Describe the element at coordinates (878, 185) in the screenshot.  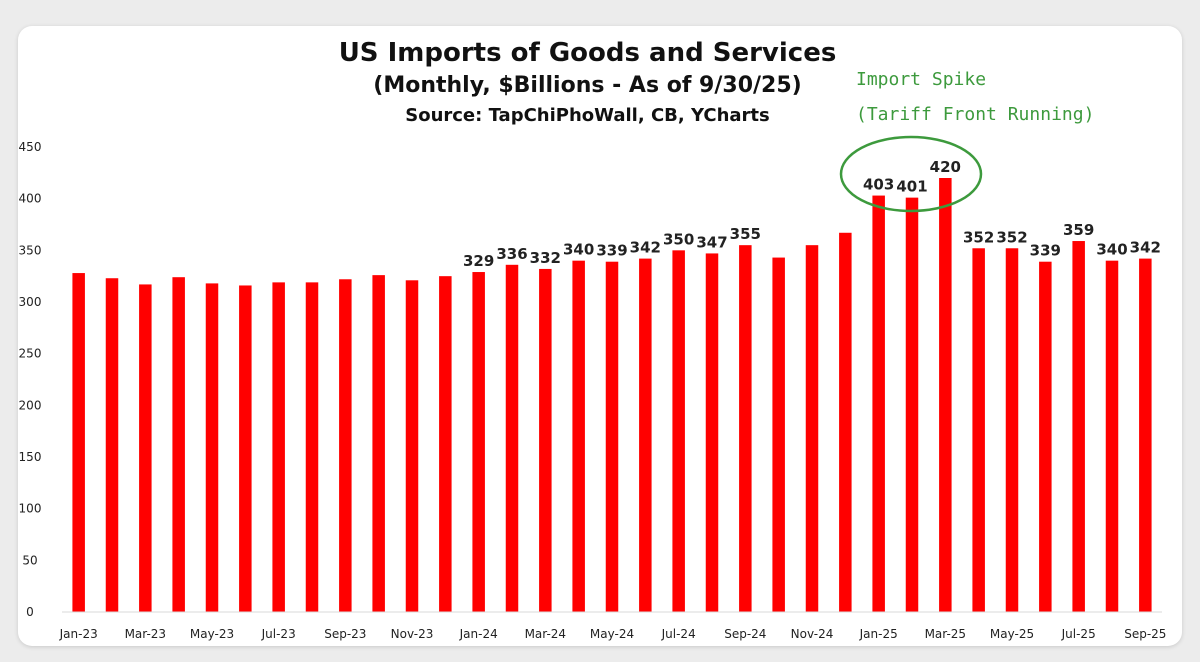
I see `data-label-Jan-25: 403` at that location.